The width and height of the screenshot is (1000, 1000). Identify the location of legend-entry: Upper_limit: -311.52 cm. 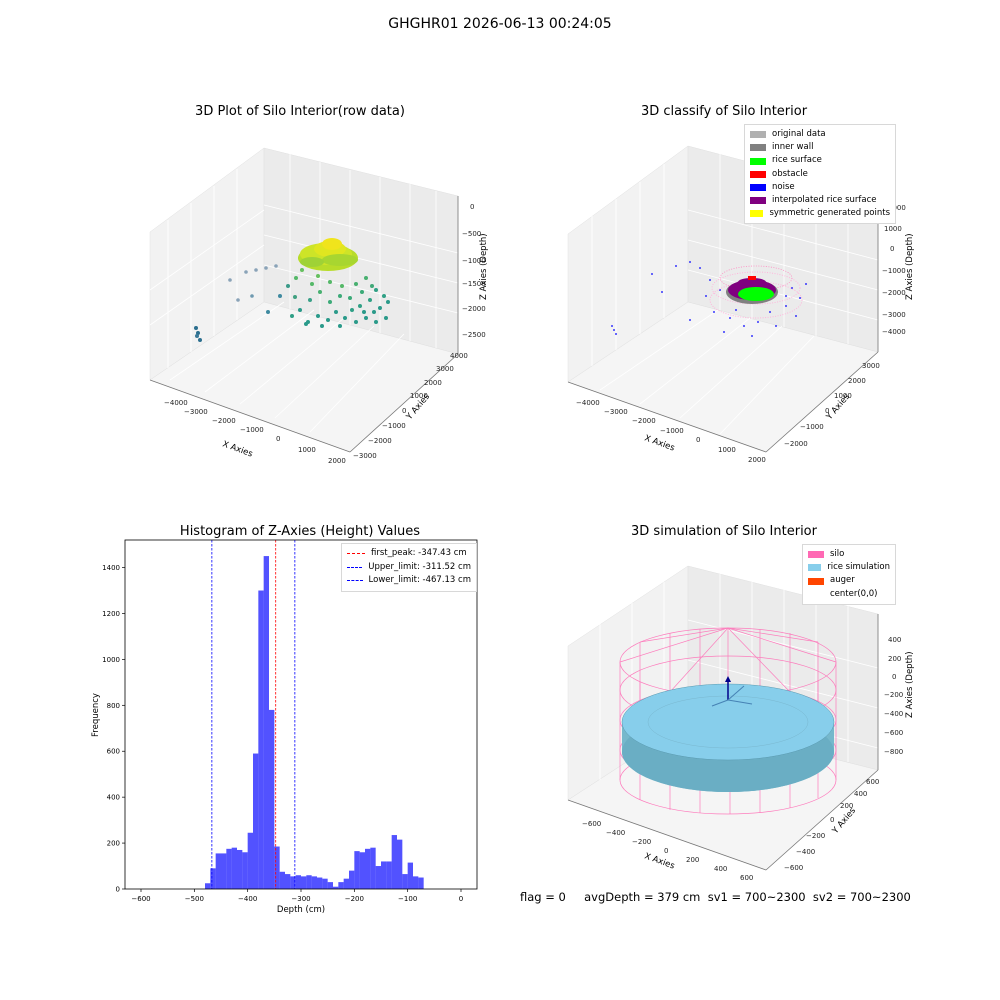
(409, 568).